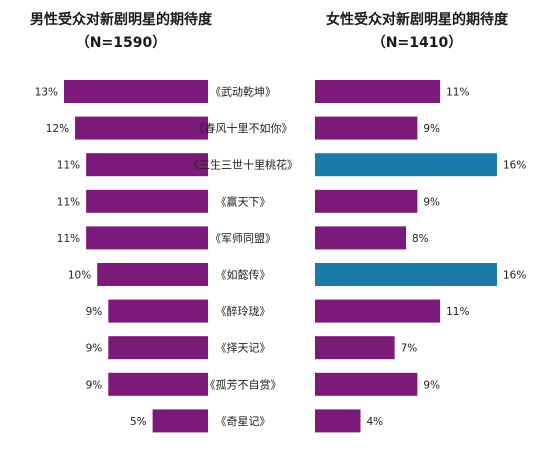 The height and width of the screenshot is (458, 550). I want to click on category-label: 《三生三世十里桃花》, so click(243, 165).